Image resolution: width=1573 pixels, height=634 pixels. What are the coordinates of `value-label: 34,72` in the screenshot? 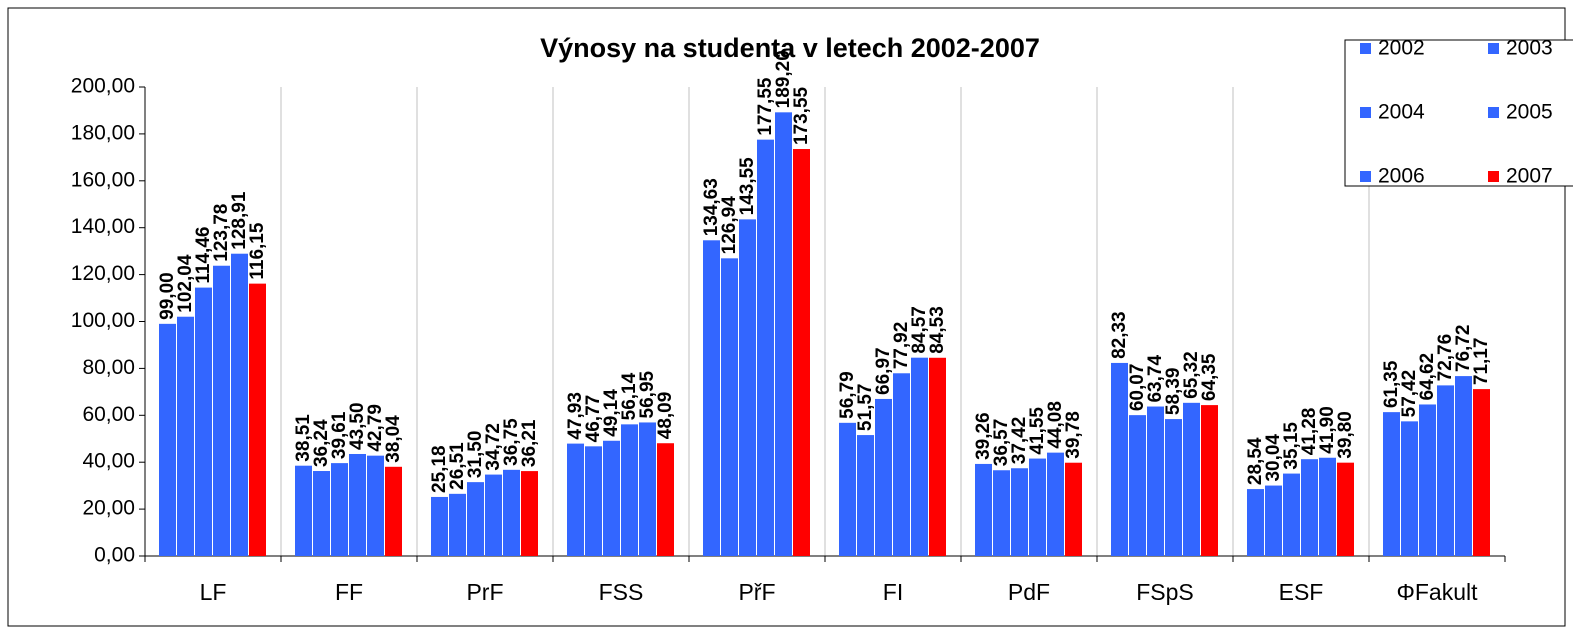 It's located at (493, 447).